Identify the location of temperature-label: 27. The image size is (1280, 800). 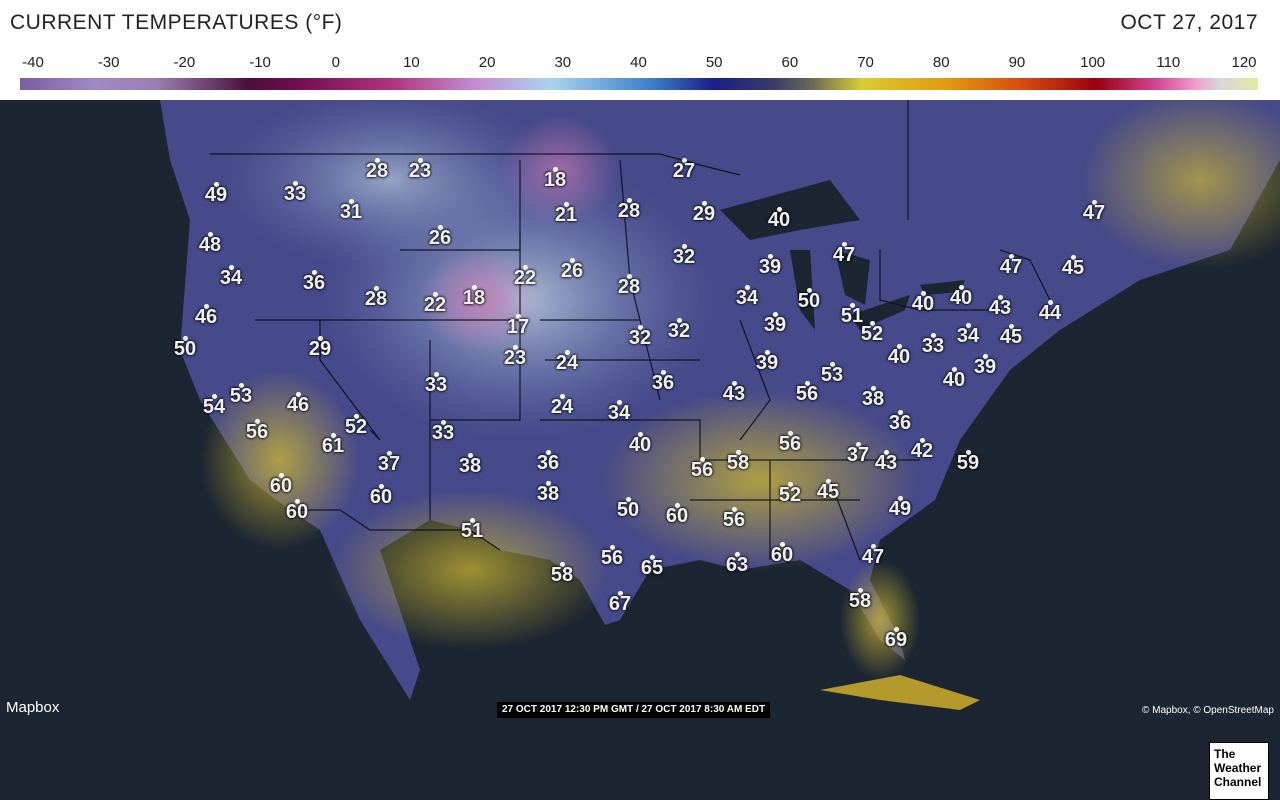
(684, 171).